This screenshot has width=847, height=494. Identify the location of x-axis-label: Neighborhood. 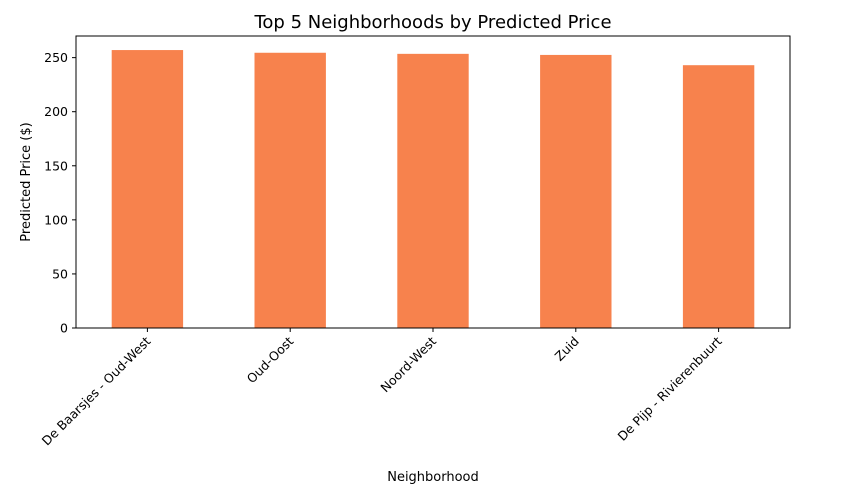
(433, 477).